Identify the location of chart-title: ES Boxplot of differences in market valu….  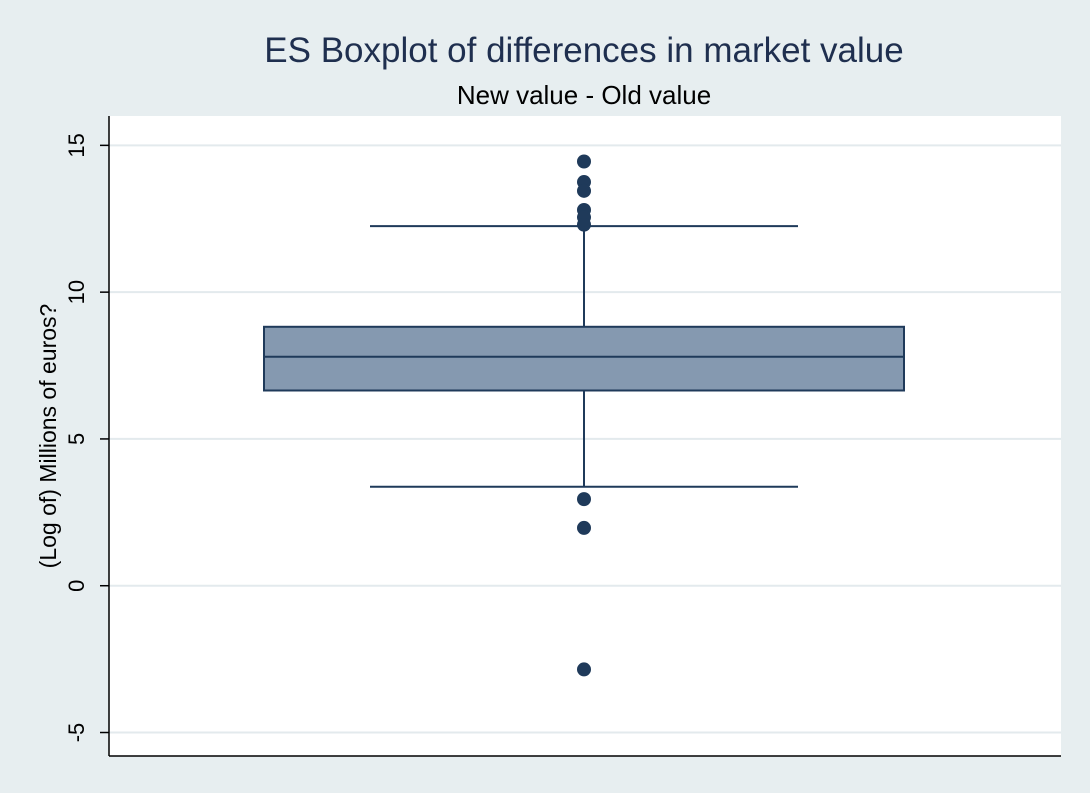
(583, 50).